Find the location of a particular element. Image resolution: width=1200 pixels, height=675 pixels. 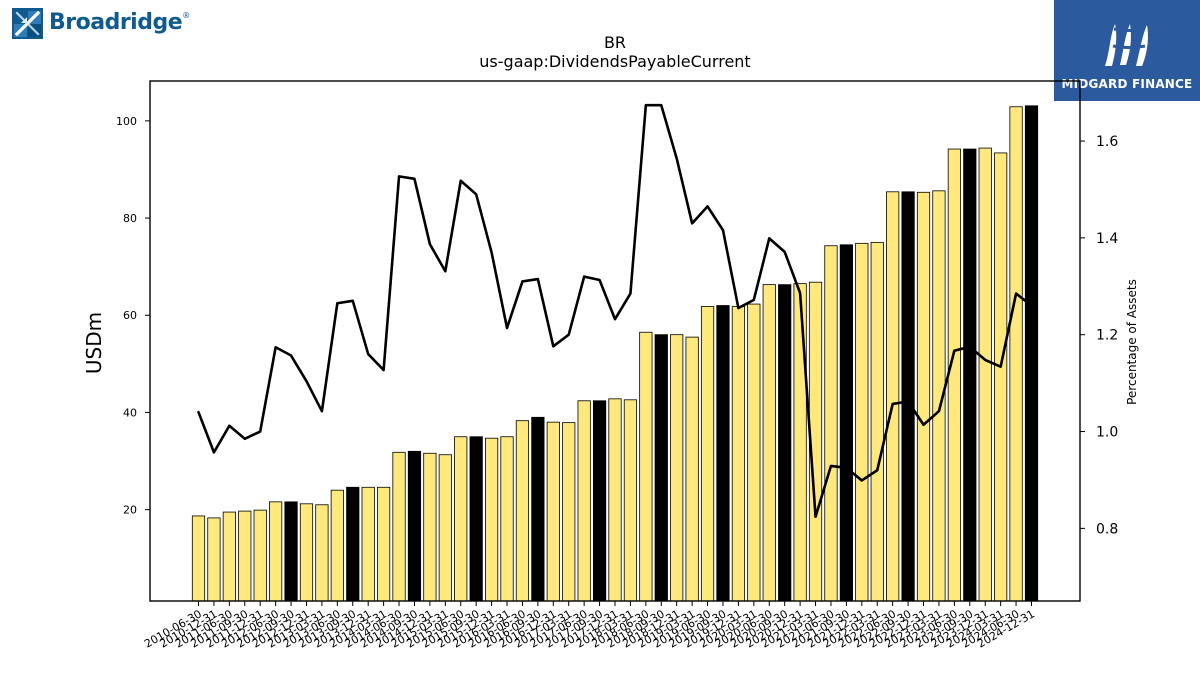

broadridge-wordmark: Broadridge® is located at coordinates (119, 22).